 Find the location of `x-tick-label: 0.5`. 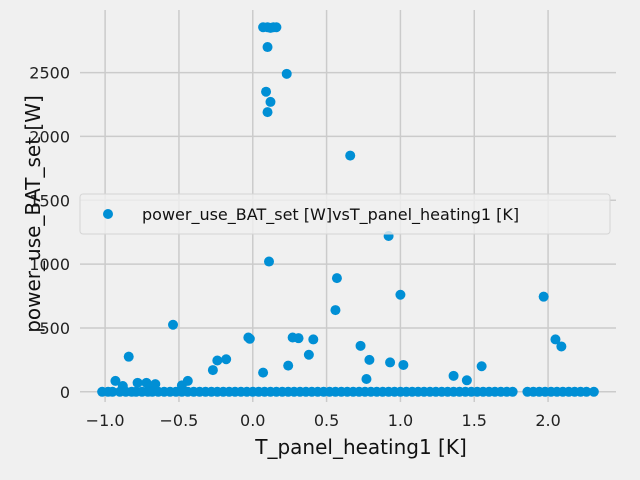

x-tick-label: 0.5 is located at coordinates (326, 420).